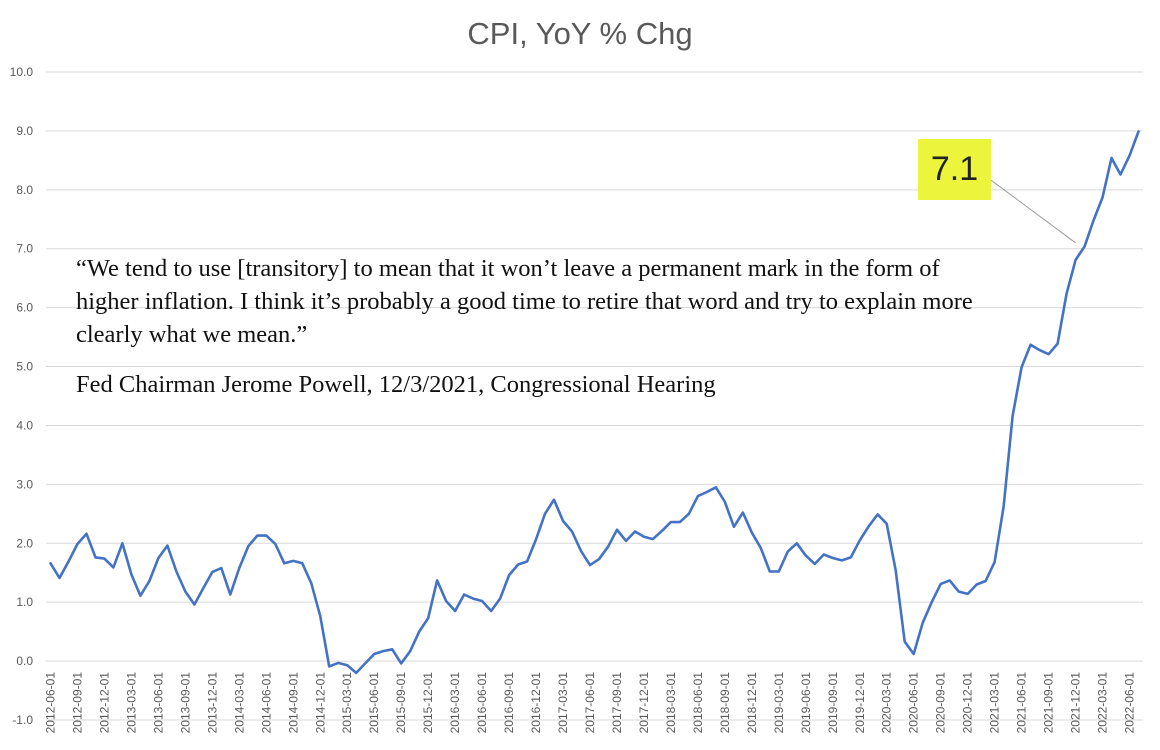 This screenshot has width=1160, height=750. Describe the element at coordinates (806, 703) in the screenshot. I see `x-tick-label: 2019-06-01` at that location.